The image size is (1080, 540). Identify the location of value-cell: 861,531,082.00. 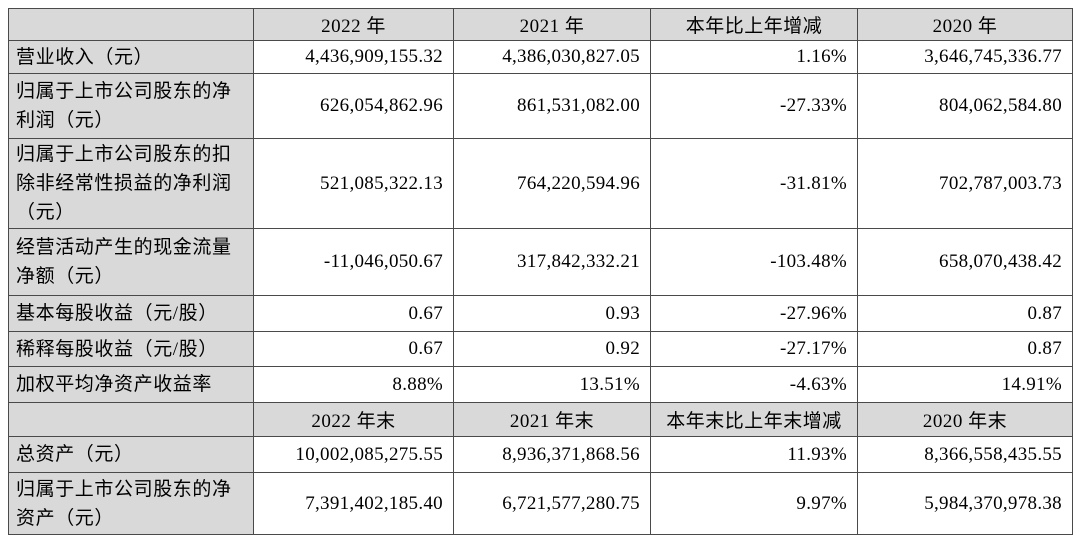
(552, 106).